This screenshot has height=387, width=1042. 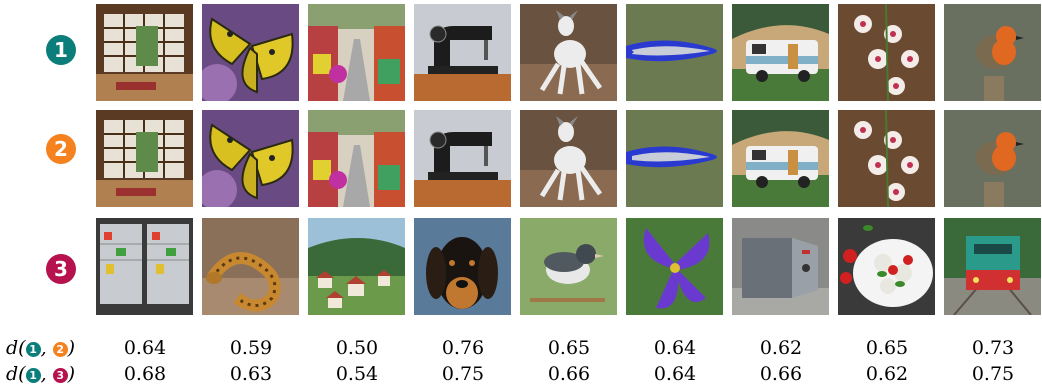 What do you see at coordinates (356, 266) in the screenshot?
I see `image-row3-village` at bounding box center [356, 266].